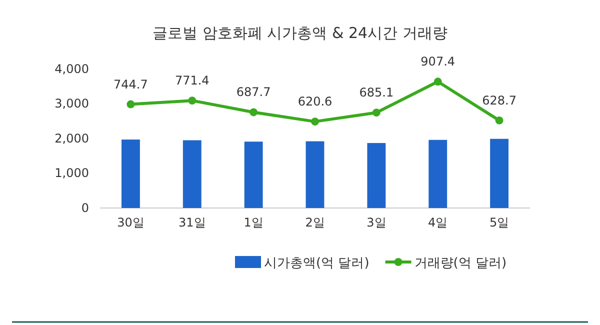 The width and height of the screenshot is (600, 325). What do you see at coordinates (71, 173) in the screenshot?
I see `y-tick-label: 1,000` at bounding box center [71, 173].